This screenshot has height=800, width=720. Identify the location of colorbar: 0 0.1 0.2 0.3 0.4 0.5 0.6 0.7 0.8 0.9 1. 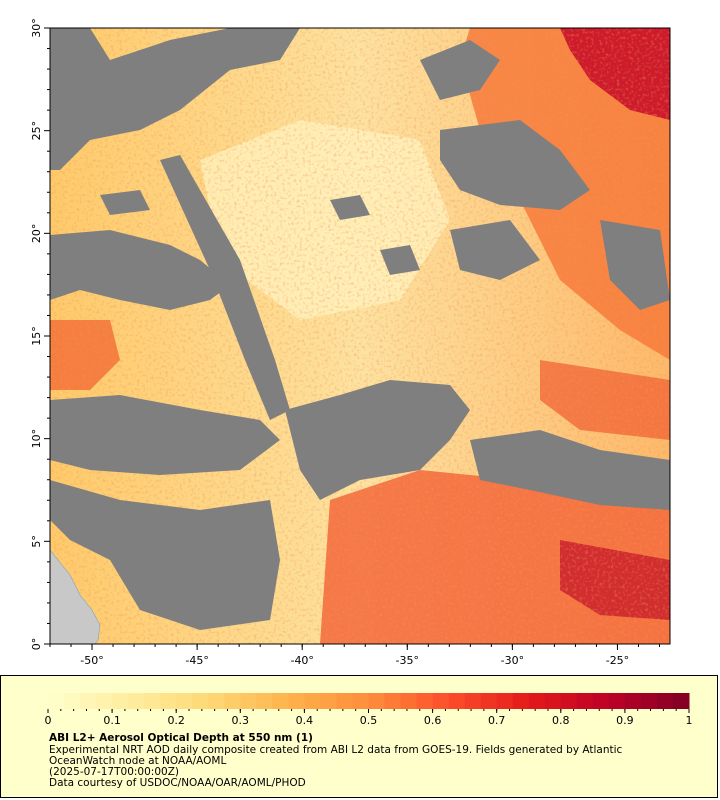
(369, 709).